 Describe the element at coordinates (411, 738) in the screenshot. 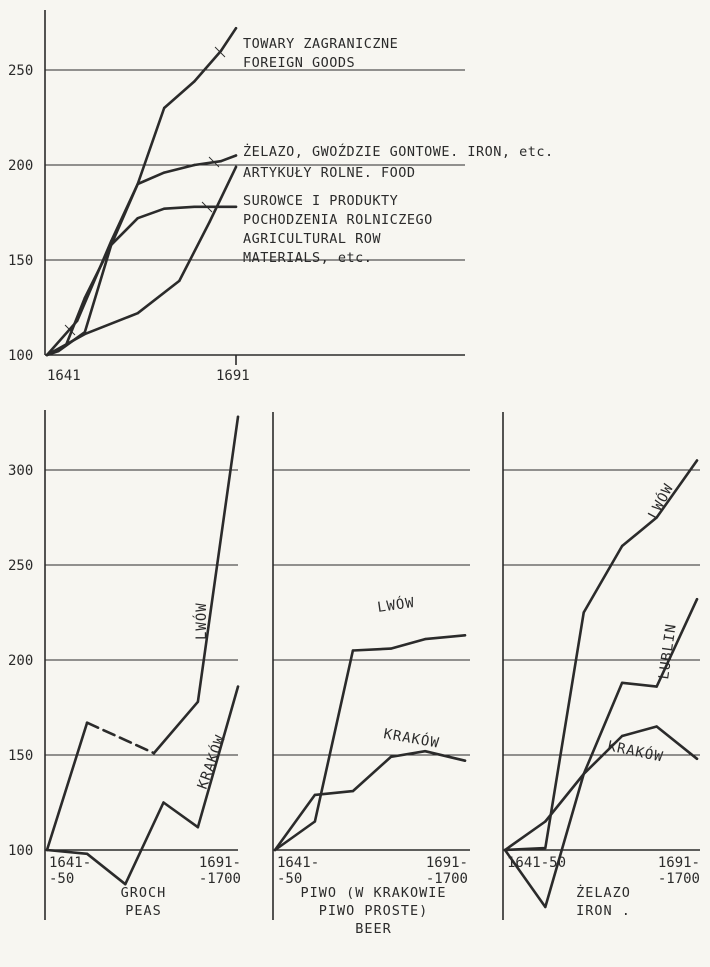

I see `series-label-beer-krakow: KRAKÓW` at that location.